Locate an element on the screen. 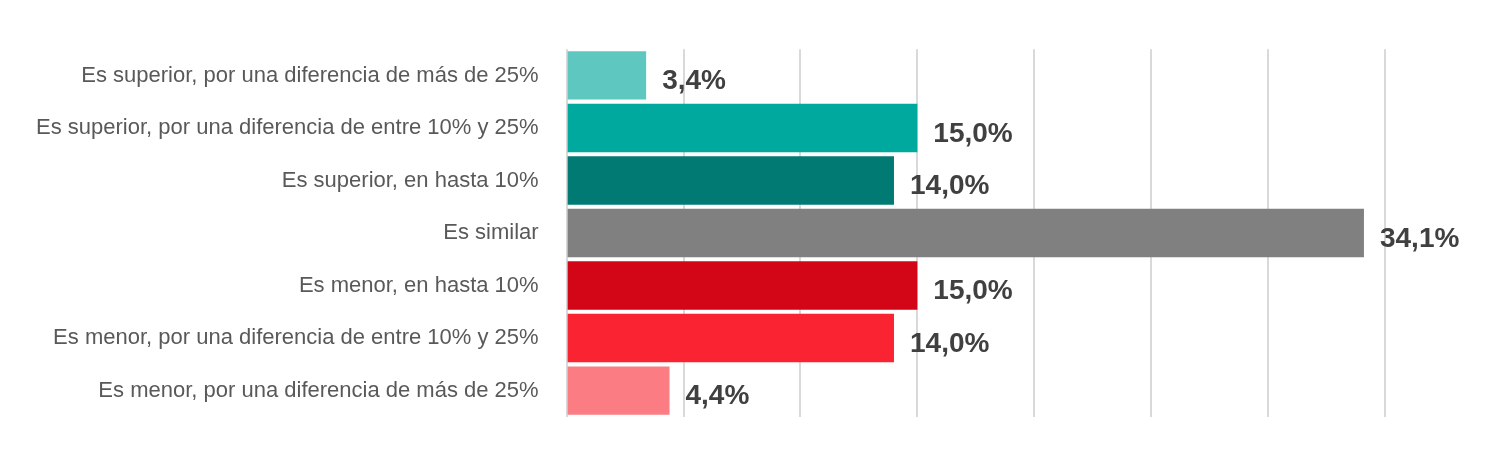 The image size is (1488, 466). data-label: 4,4% is located at coordinates (717, 395).